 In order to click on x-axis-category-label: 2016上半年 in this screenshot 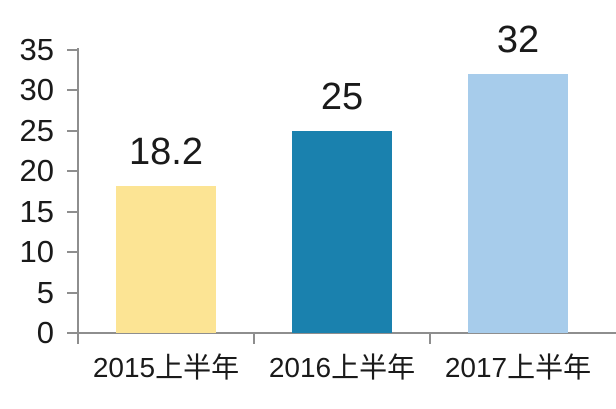, I will do `click(342, 367)`.